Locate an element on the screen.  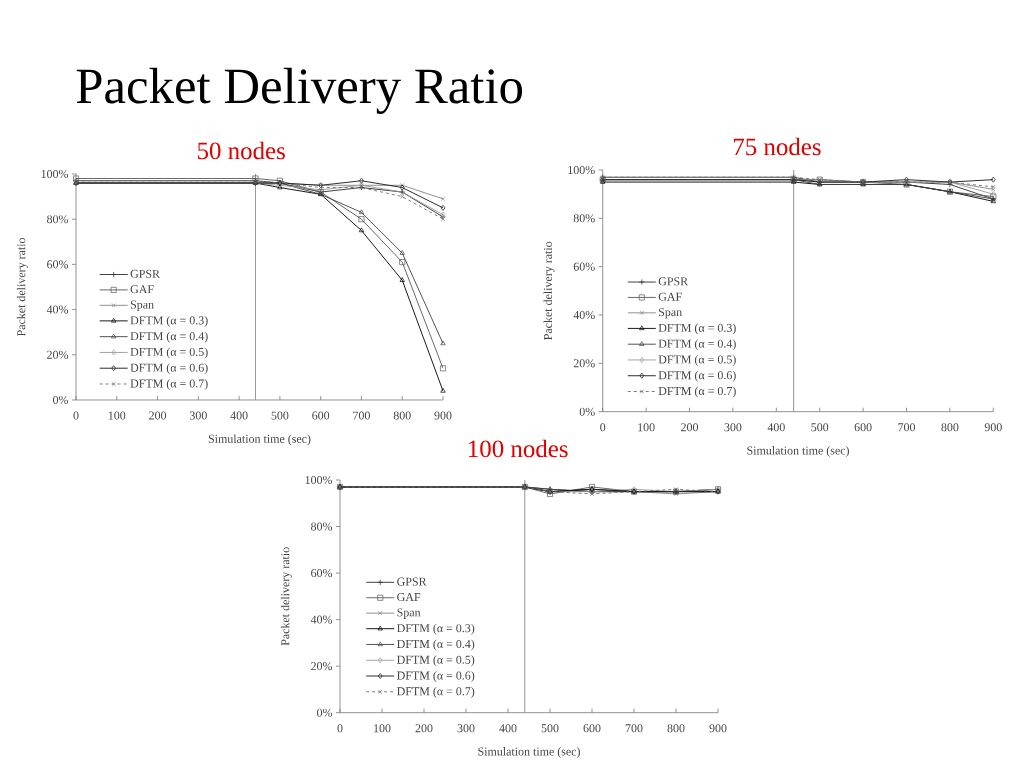
chart-title: 75 nodes is located at coordinates (777, 146).